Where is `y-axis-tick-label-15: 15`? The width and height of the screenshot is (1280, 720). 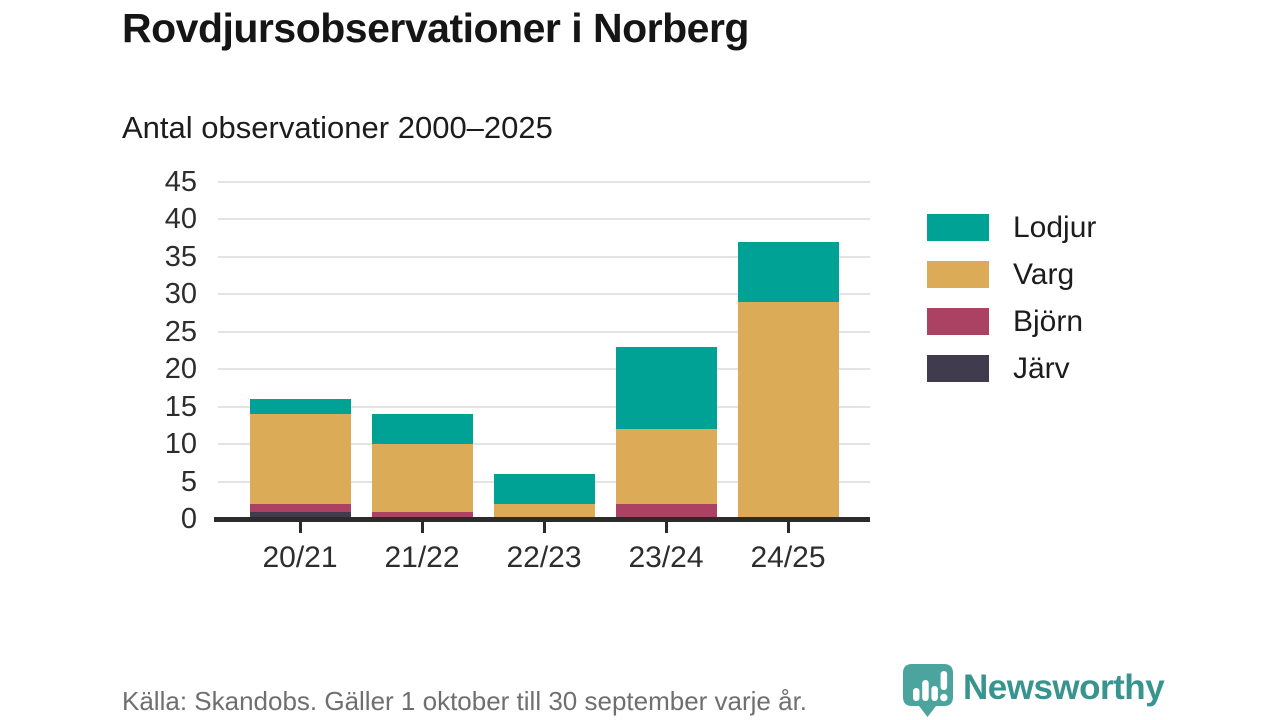 y-axis-tick-label-15: 15 is located at coordinates (180, 406).